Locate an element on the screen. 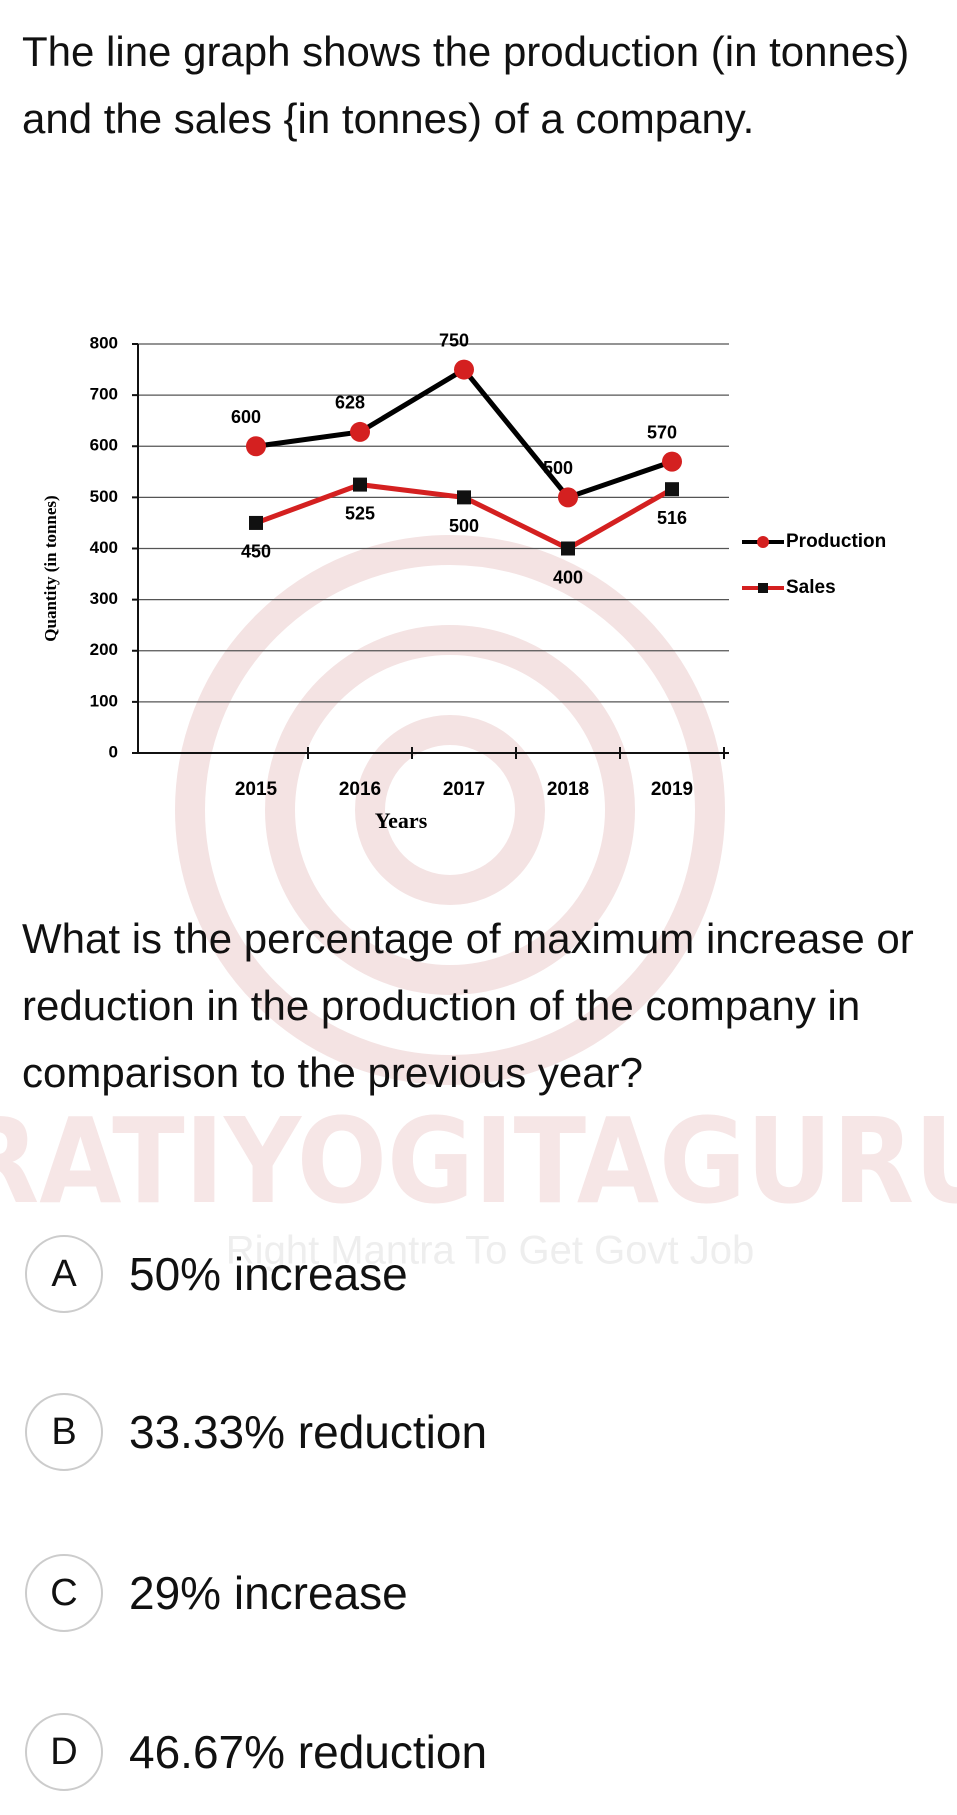 This screenshot has height=1815, width=957. option-text: 29% increase is located at coordinates (268, 1593).